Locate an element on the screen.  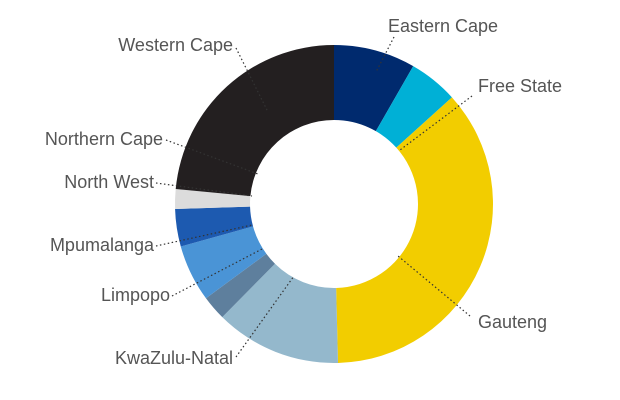
slice-label-free-state: Free State is located at coordinates (520, 86).